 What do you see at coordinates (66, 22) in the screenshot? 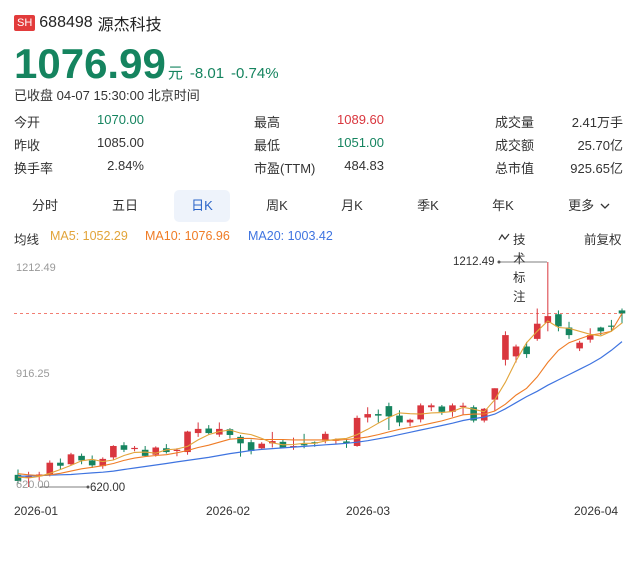
I see `stock-code: 688498` at bounding box center [66, 22].